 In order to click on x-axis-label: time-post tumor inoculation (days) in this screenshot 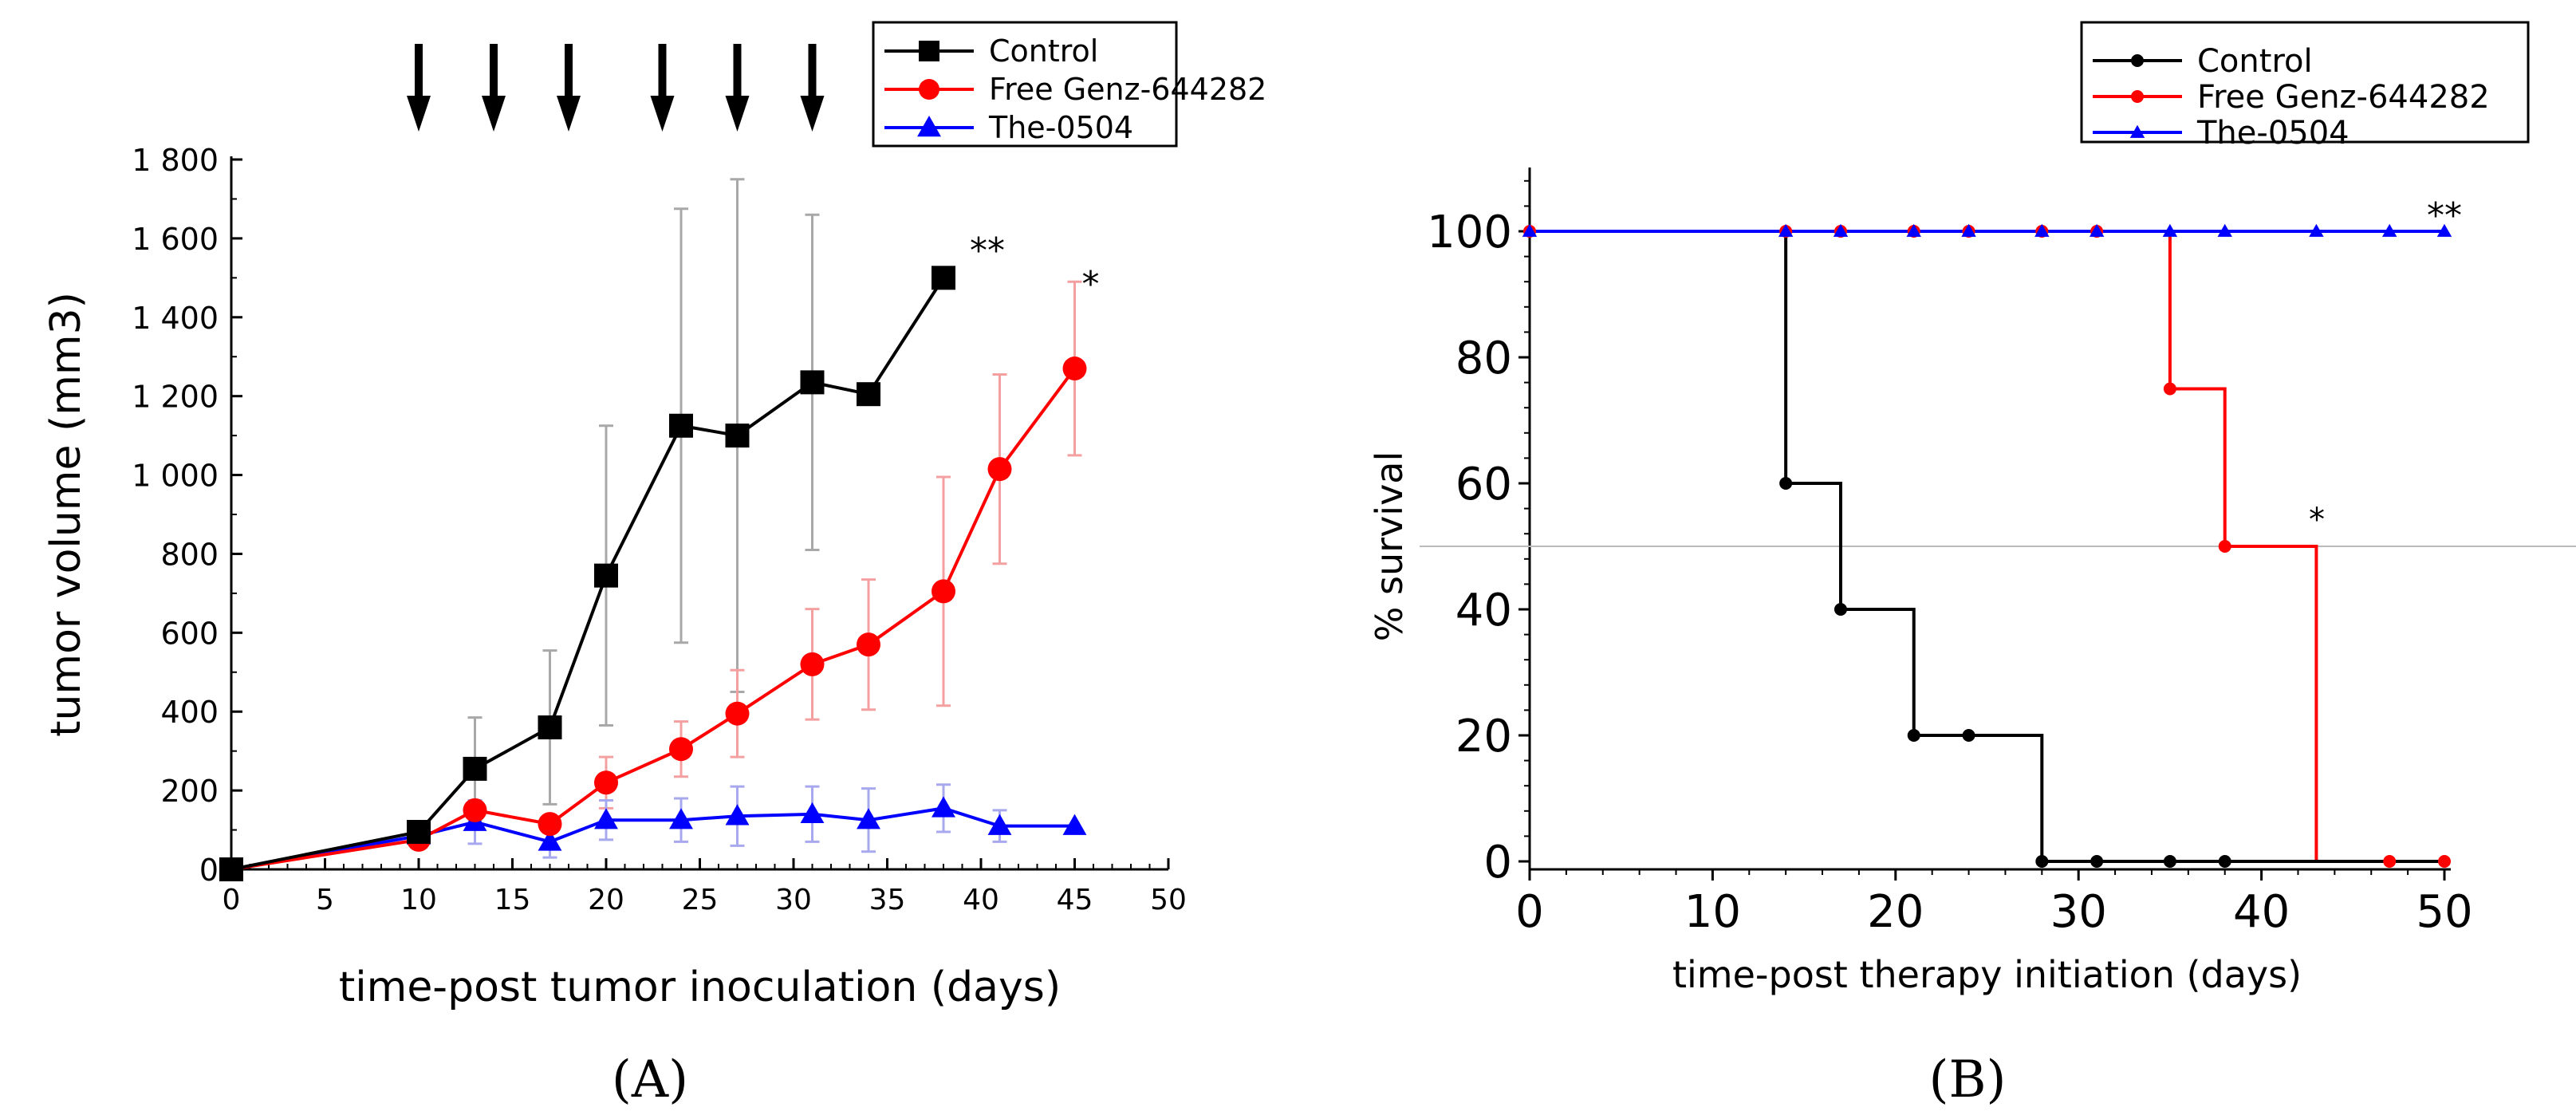, I will do `click(700, 987)`.